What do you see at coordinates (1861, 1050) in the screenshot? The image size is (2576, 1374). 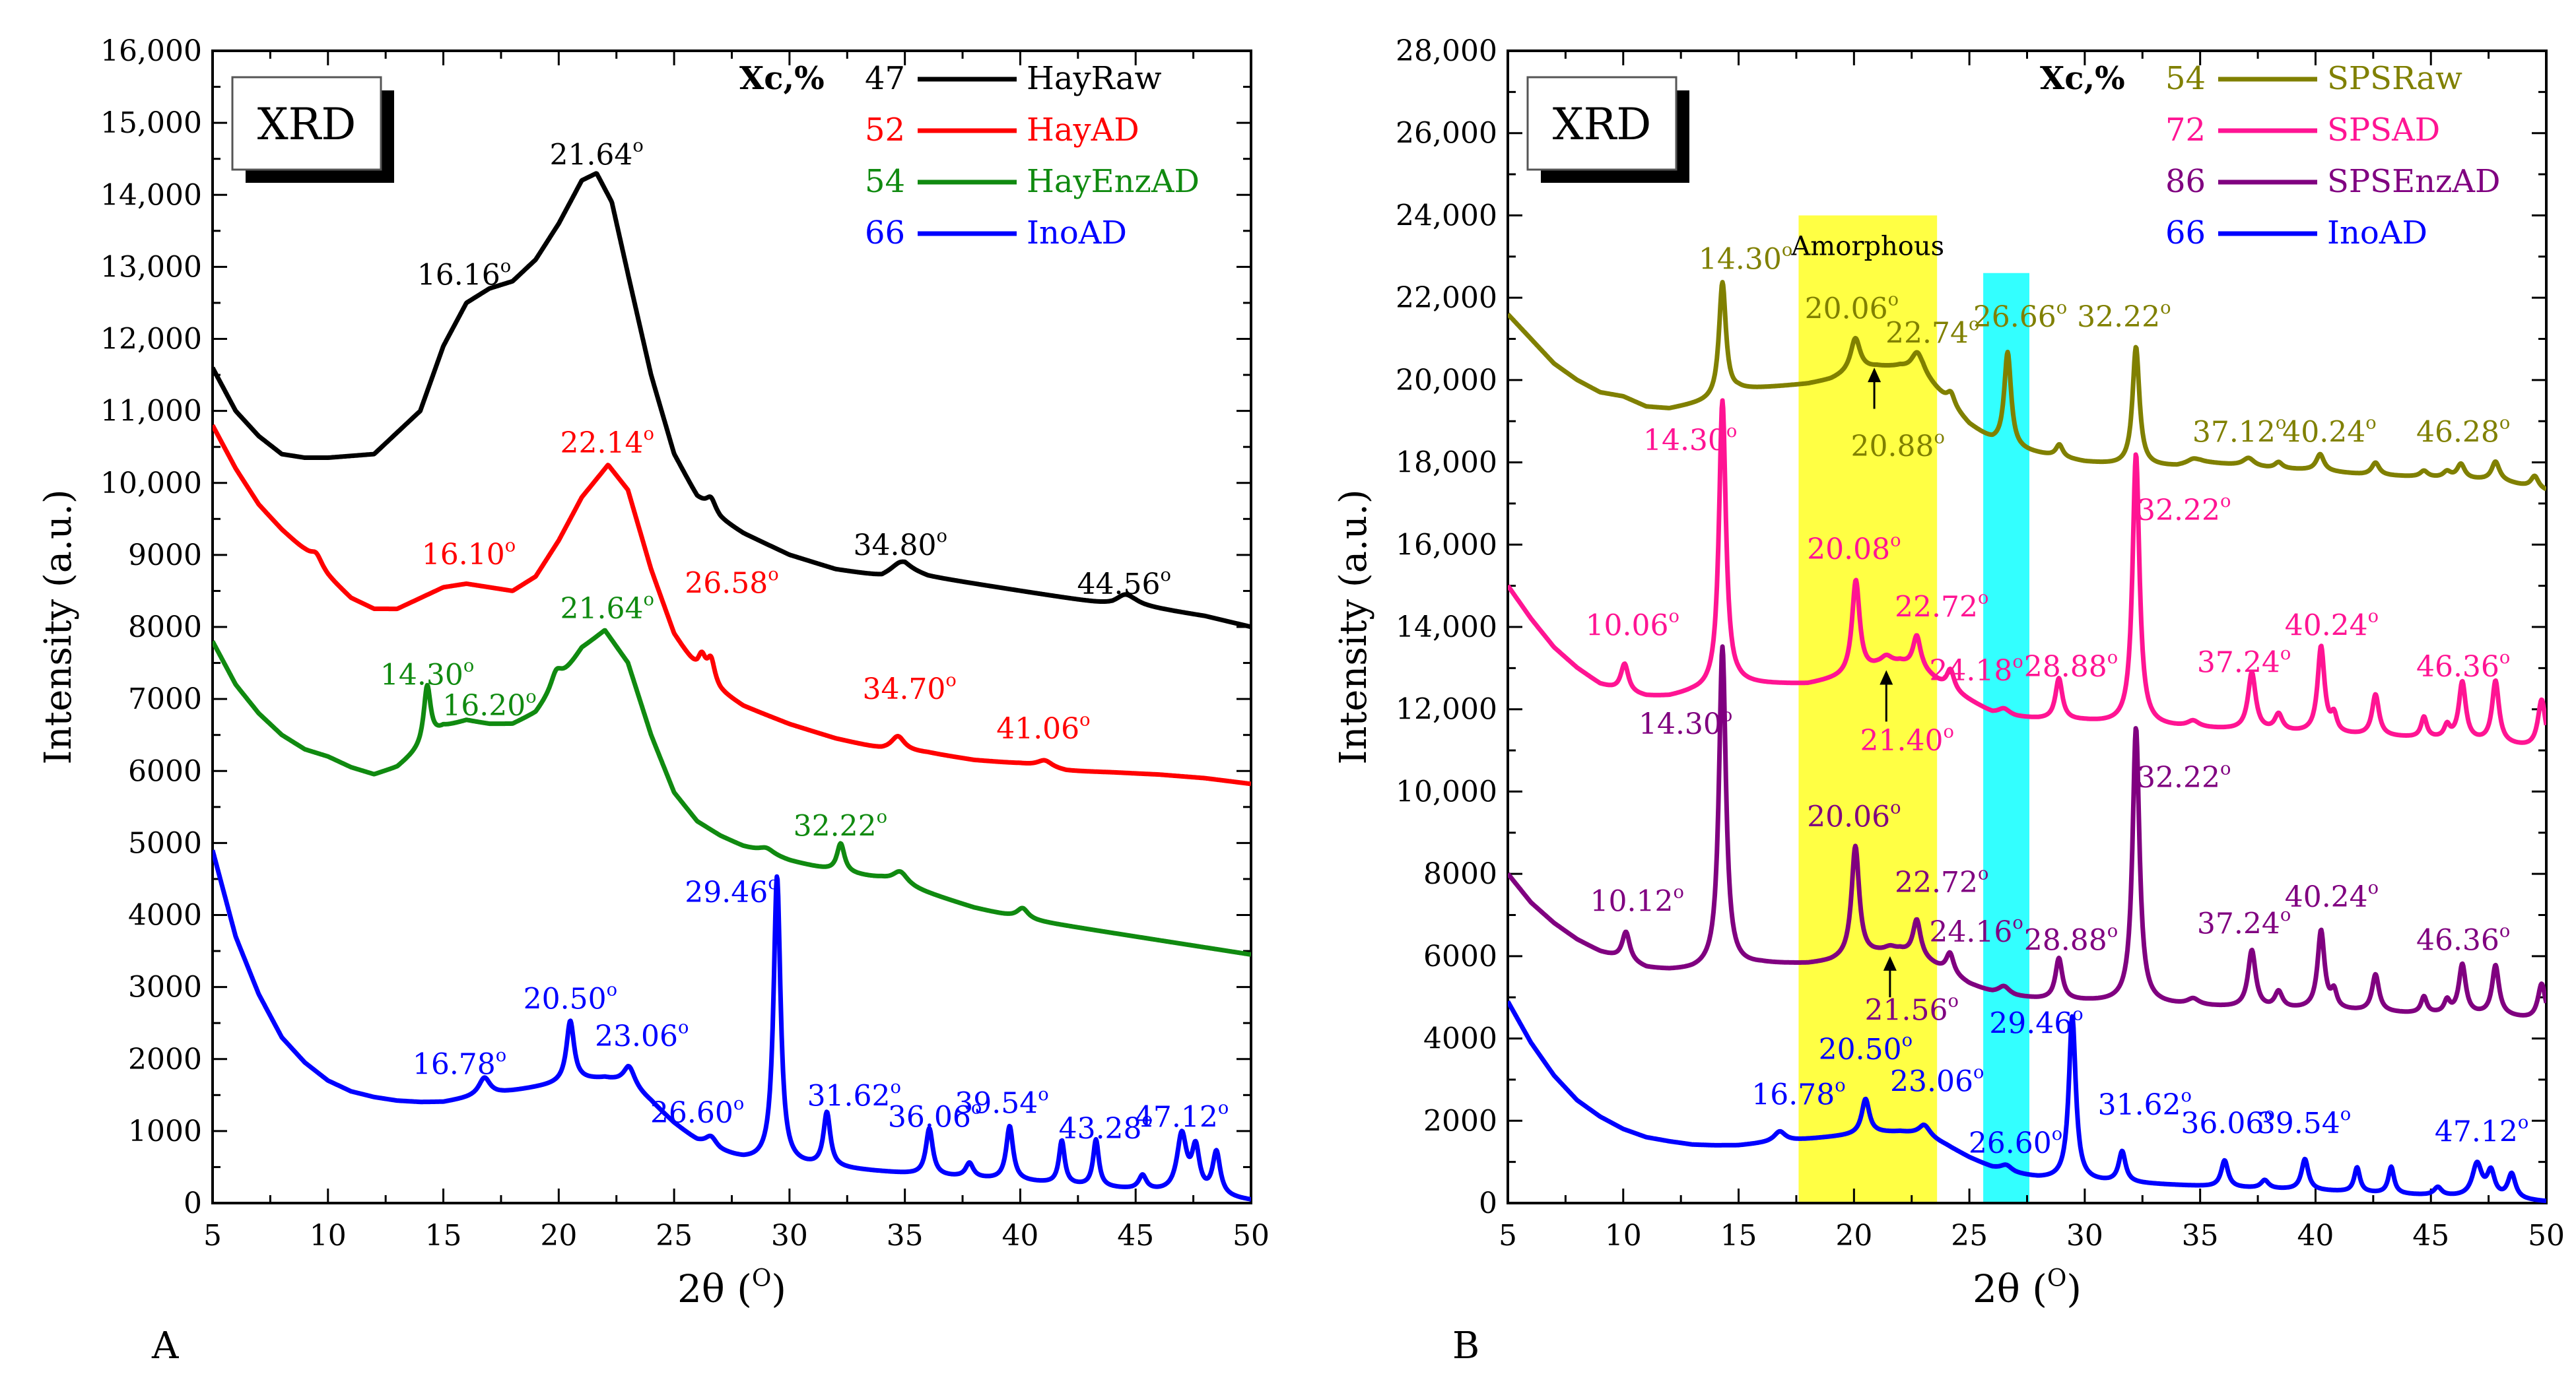 I see `peak-label-inoad-value: 20.50` at bounding box center [1861, 1050].